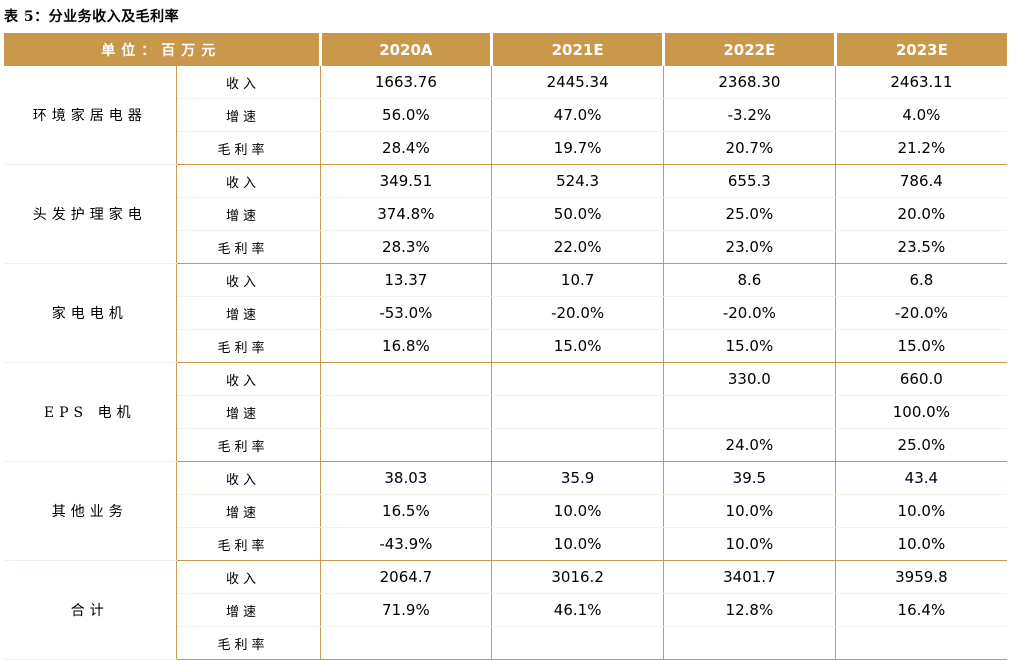  Describe the element at coordinates (577, 280) in the screenshot. I see `value-cell: 10.7` at that location.